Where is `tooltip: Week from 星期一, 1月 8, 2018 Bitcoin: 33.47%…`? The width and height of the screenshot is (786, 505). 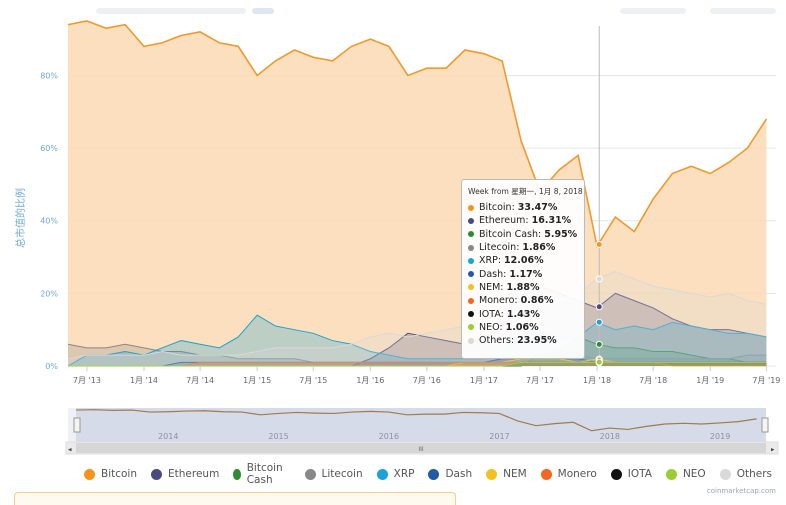 tooltip: Week from 星期一, 1月 8, 2018 Bitcoin: 33.47%… is located at coordinates (523, 269).